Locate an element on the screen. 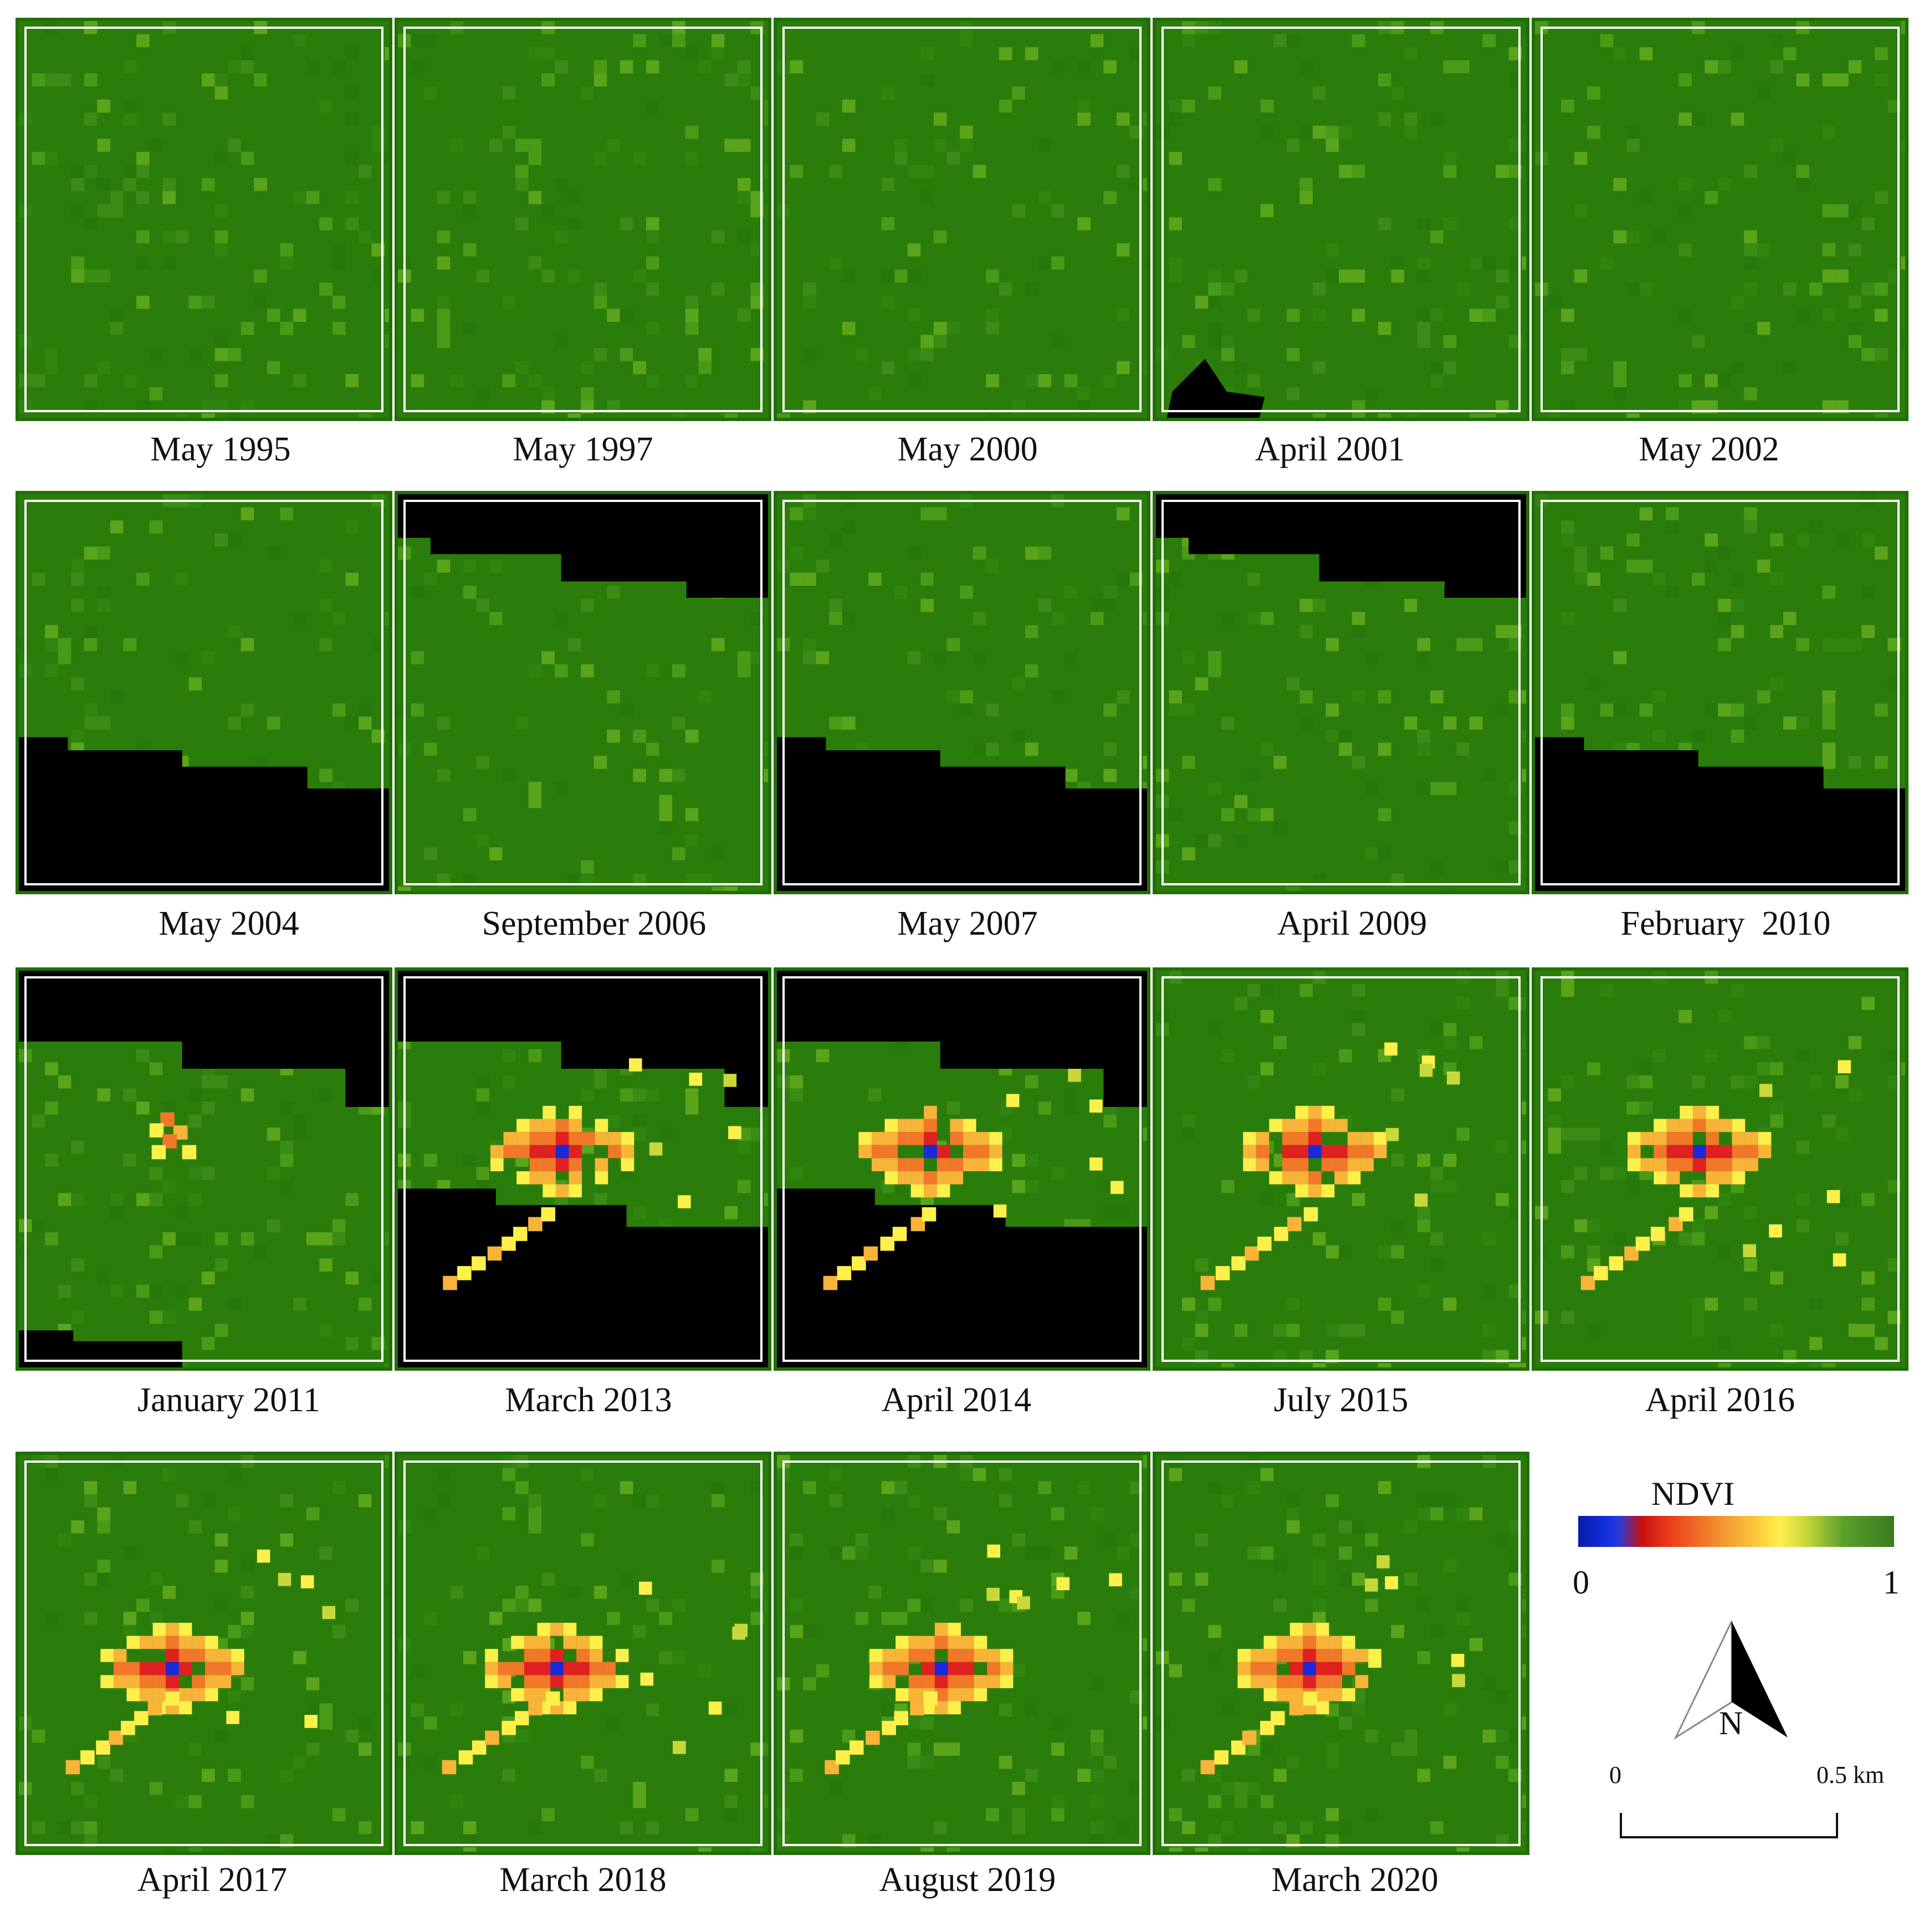 This screenshot has width=1924, height=1932. panel-caption: May 2002 is located at coordinates (1709, 449).